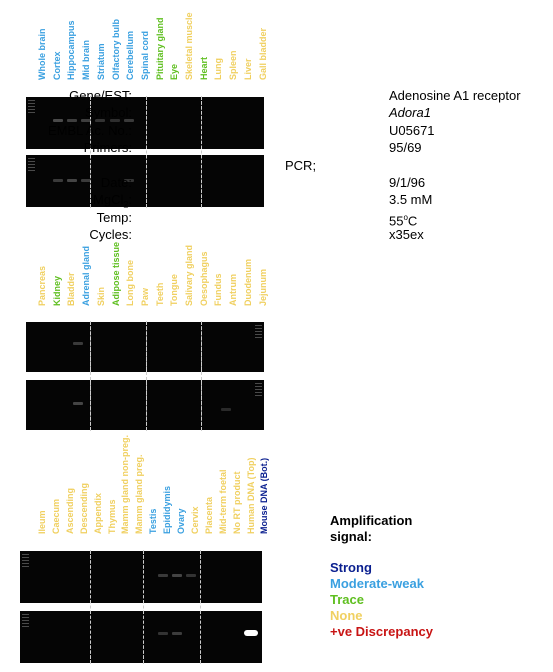 The width and height of the screenshot is (553, 672). I want to click on tissue-label: Ascending, so click(69, 510).